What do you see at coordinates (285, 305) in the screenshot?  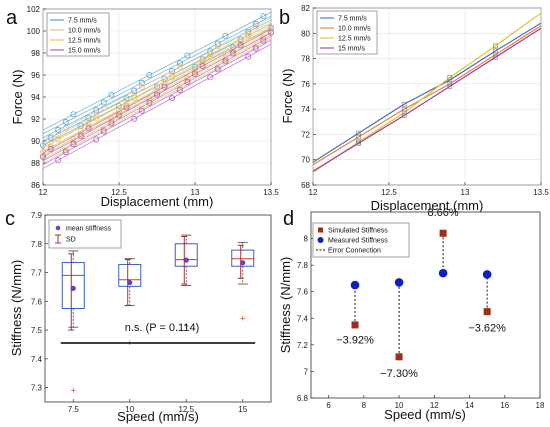 I see `panel-d-ylabel: Stiffness (N/mm)` at bounding box center [285, 305].